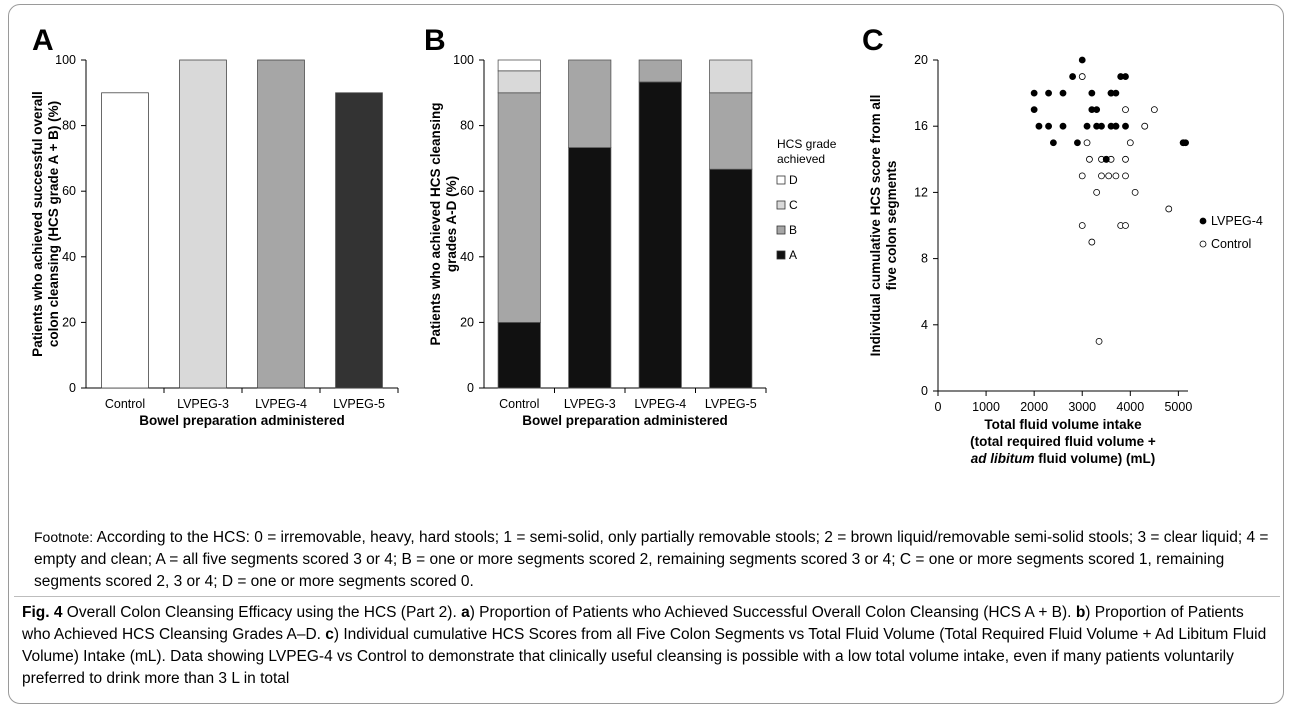 This screenshot has height=716, width=1293. I want to click on x-tick-label: Control, so click(519, 404).